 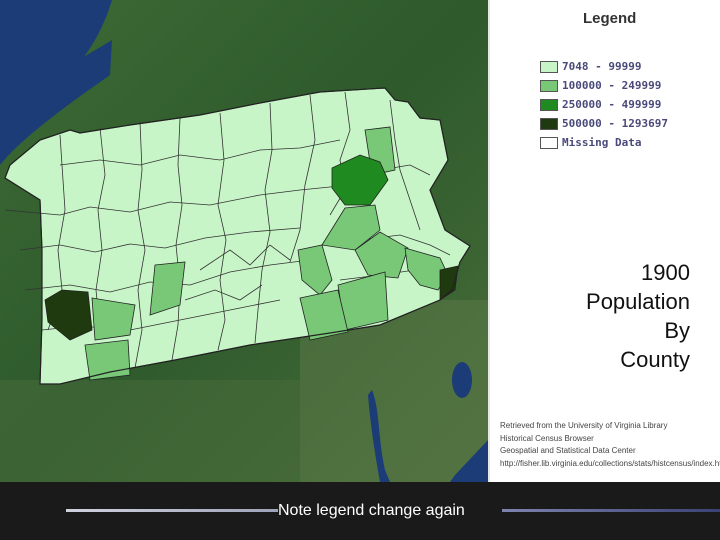 What do you see at coordinates (655, 359) in the screenshot?
I see `title-line: County` at bounding box center [655, 359].